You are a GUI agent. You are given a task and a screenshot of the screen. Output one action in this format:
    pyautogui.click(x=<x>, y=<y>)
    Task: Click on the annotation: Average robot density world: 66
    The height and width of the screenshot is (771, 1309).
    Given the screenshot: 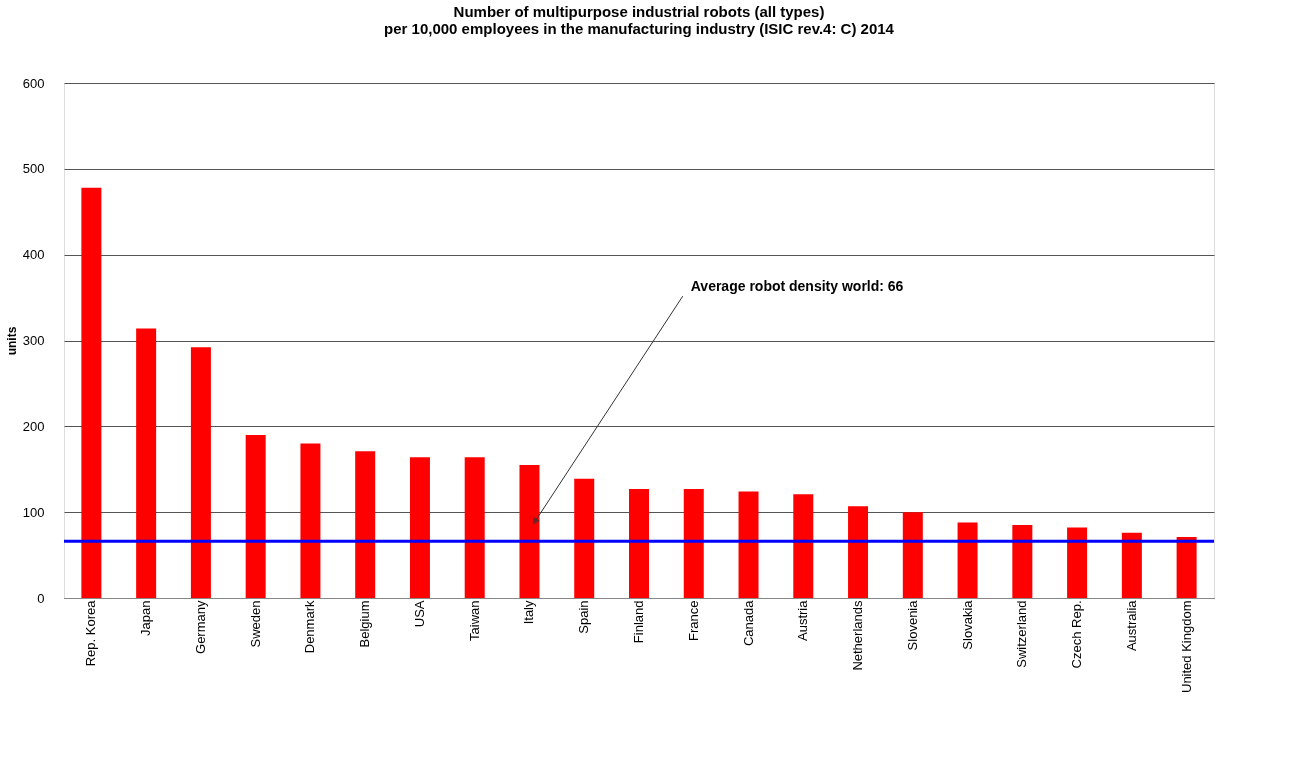 What is the action you would take?
    pyautogui.click(x=797, y=286)
    